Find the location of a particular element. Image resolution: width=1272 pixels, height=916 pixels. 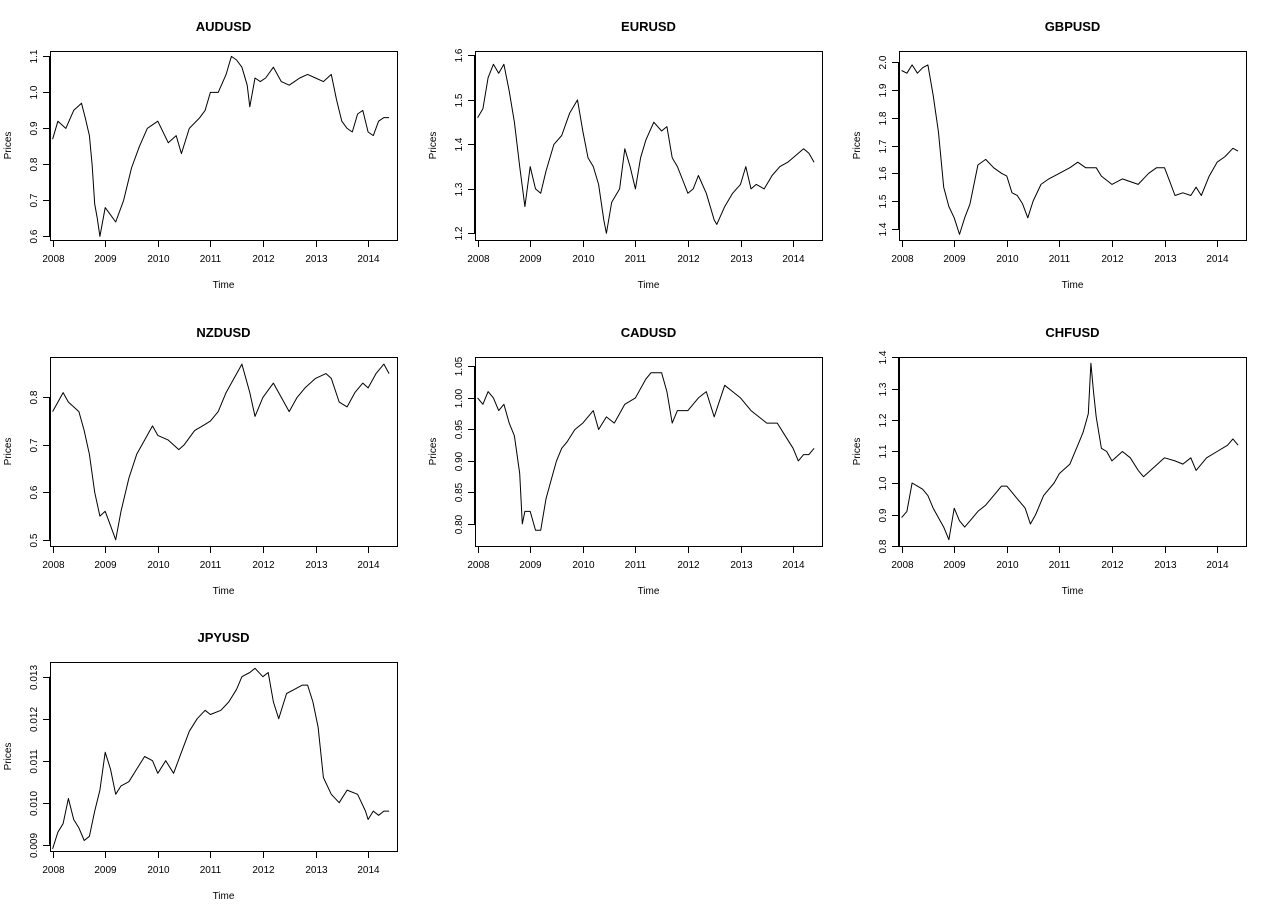

gbpusd-x-axis: 2008 2009 2010 2011 2012 2013 2014 is located at coordinates (1060, 252).